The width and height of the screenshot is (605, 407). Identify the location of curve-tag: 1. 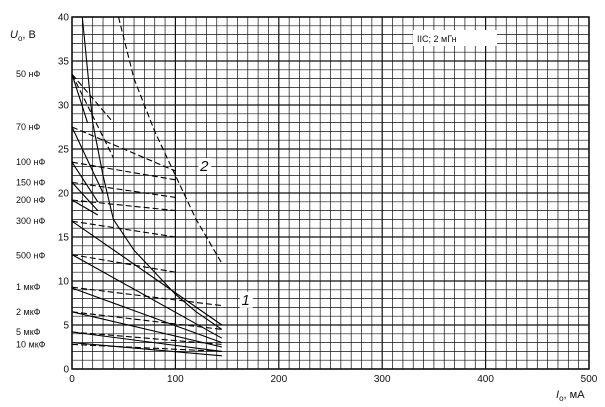
(246, 300).